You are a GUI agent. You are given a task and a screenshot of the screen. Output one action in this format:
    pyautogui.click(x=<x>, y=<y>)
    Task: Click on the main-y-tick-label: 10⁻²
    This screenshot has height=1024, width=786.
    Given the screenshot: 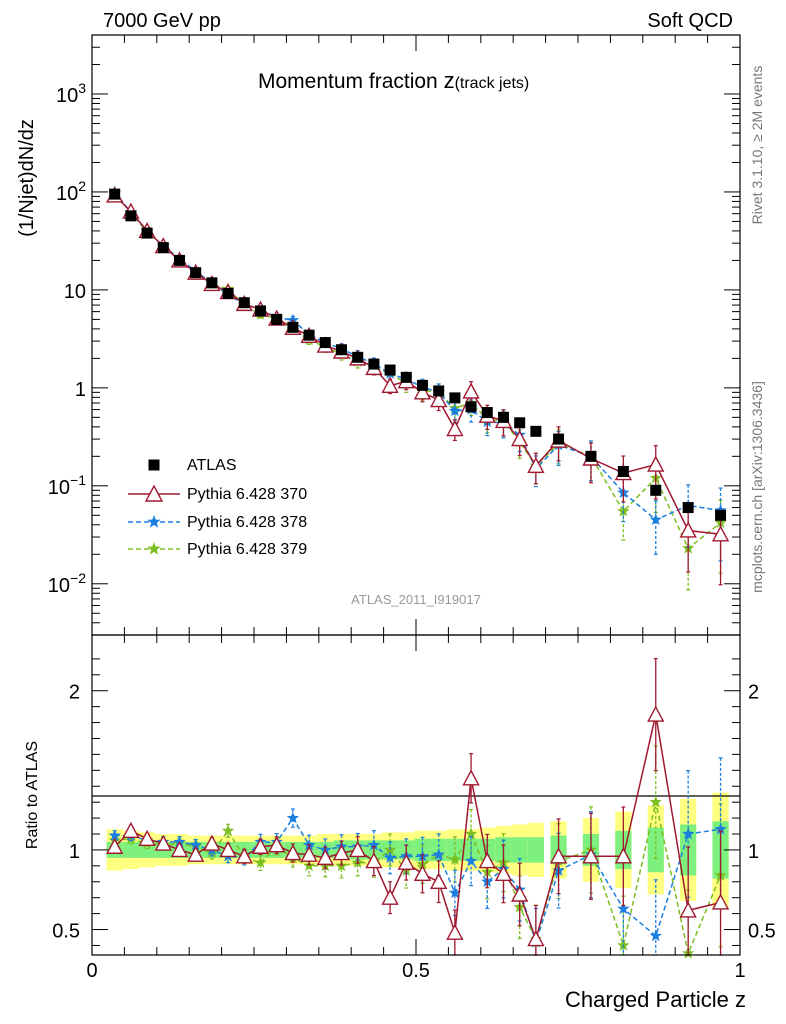 What is the action you would take?
    pyautogui.click(x=67, y=583)
    